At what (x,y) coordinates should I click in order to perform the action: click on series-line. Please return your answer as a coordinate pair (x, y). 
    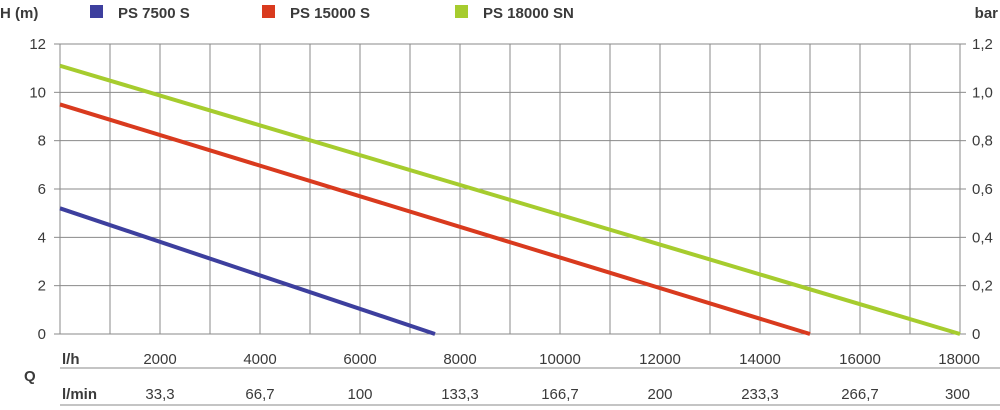
    Looking at the image, I should click on (247, 271).